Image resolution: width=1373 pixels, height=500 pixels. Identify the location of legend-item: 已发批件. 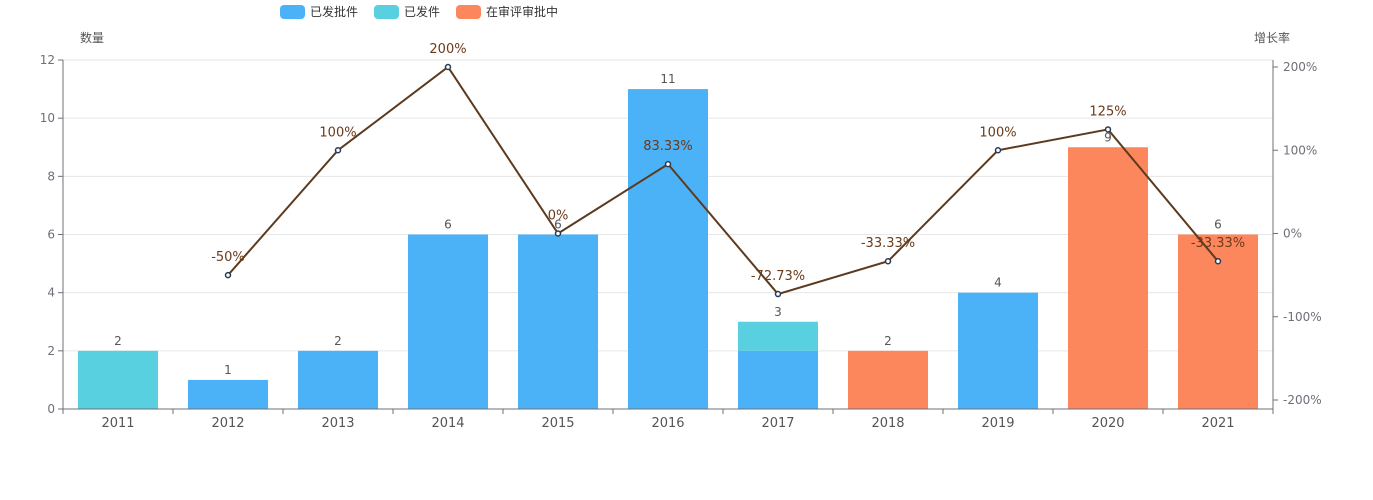
(319, 11).